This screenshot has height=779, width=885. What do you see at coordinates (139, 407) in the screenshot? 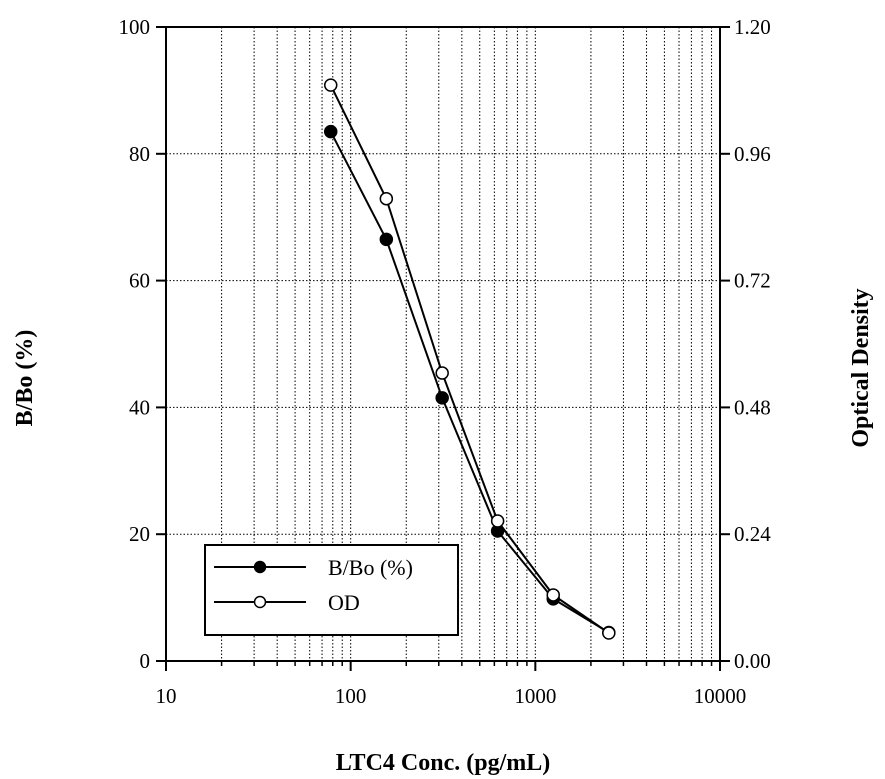
I see `y-tick-label: 40` at bounding box center [139, 407].